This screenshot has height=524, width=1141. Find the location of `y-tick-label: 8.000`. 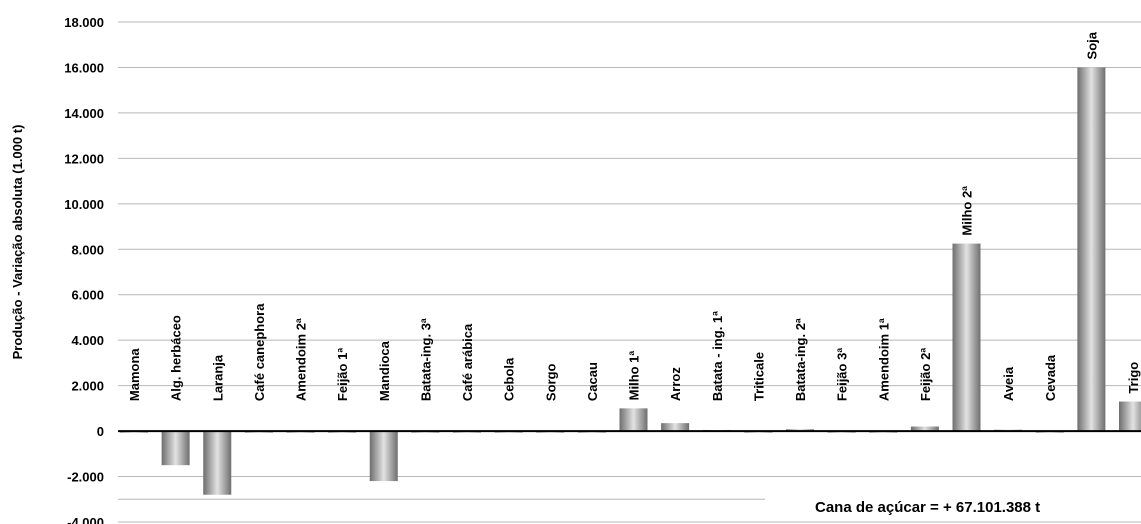

y-tick-label: 8.000 is located at coordinates (87, 249).